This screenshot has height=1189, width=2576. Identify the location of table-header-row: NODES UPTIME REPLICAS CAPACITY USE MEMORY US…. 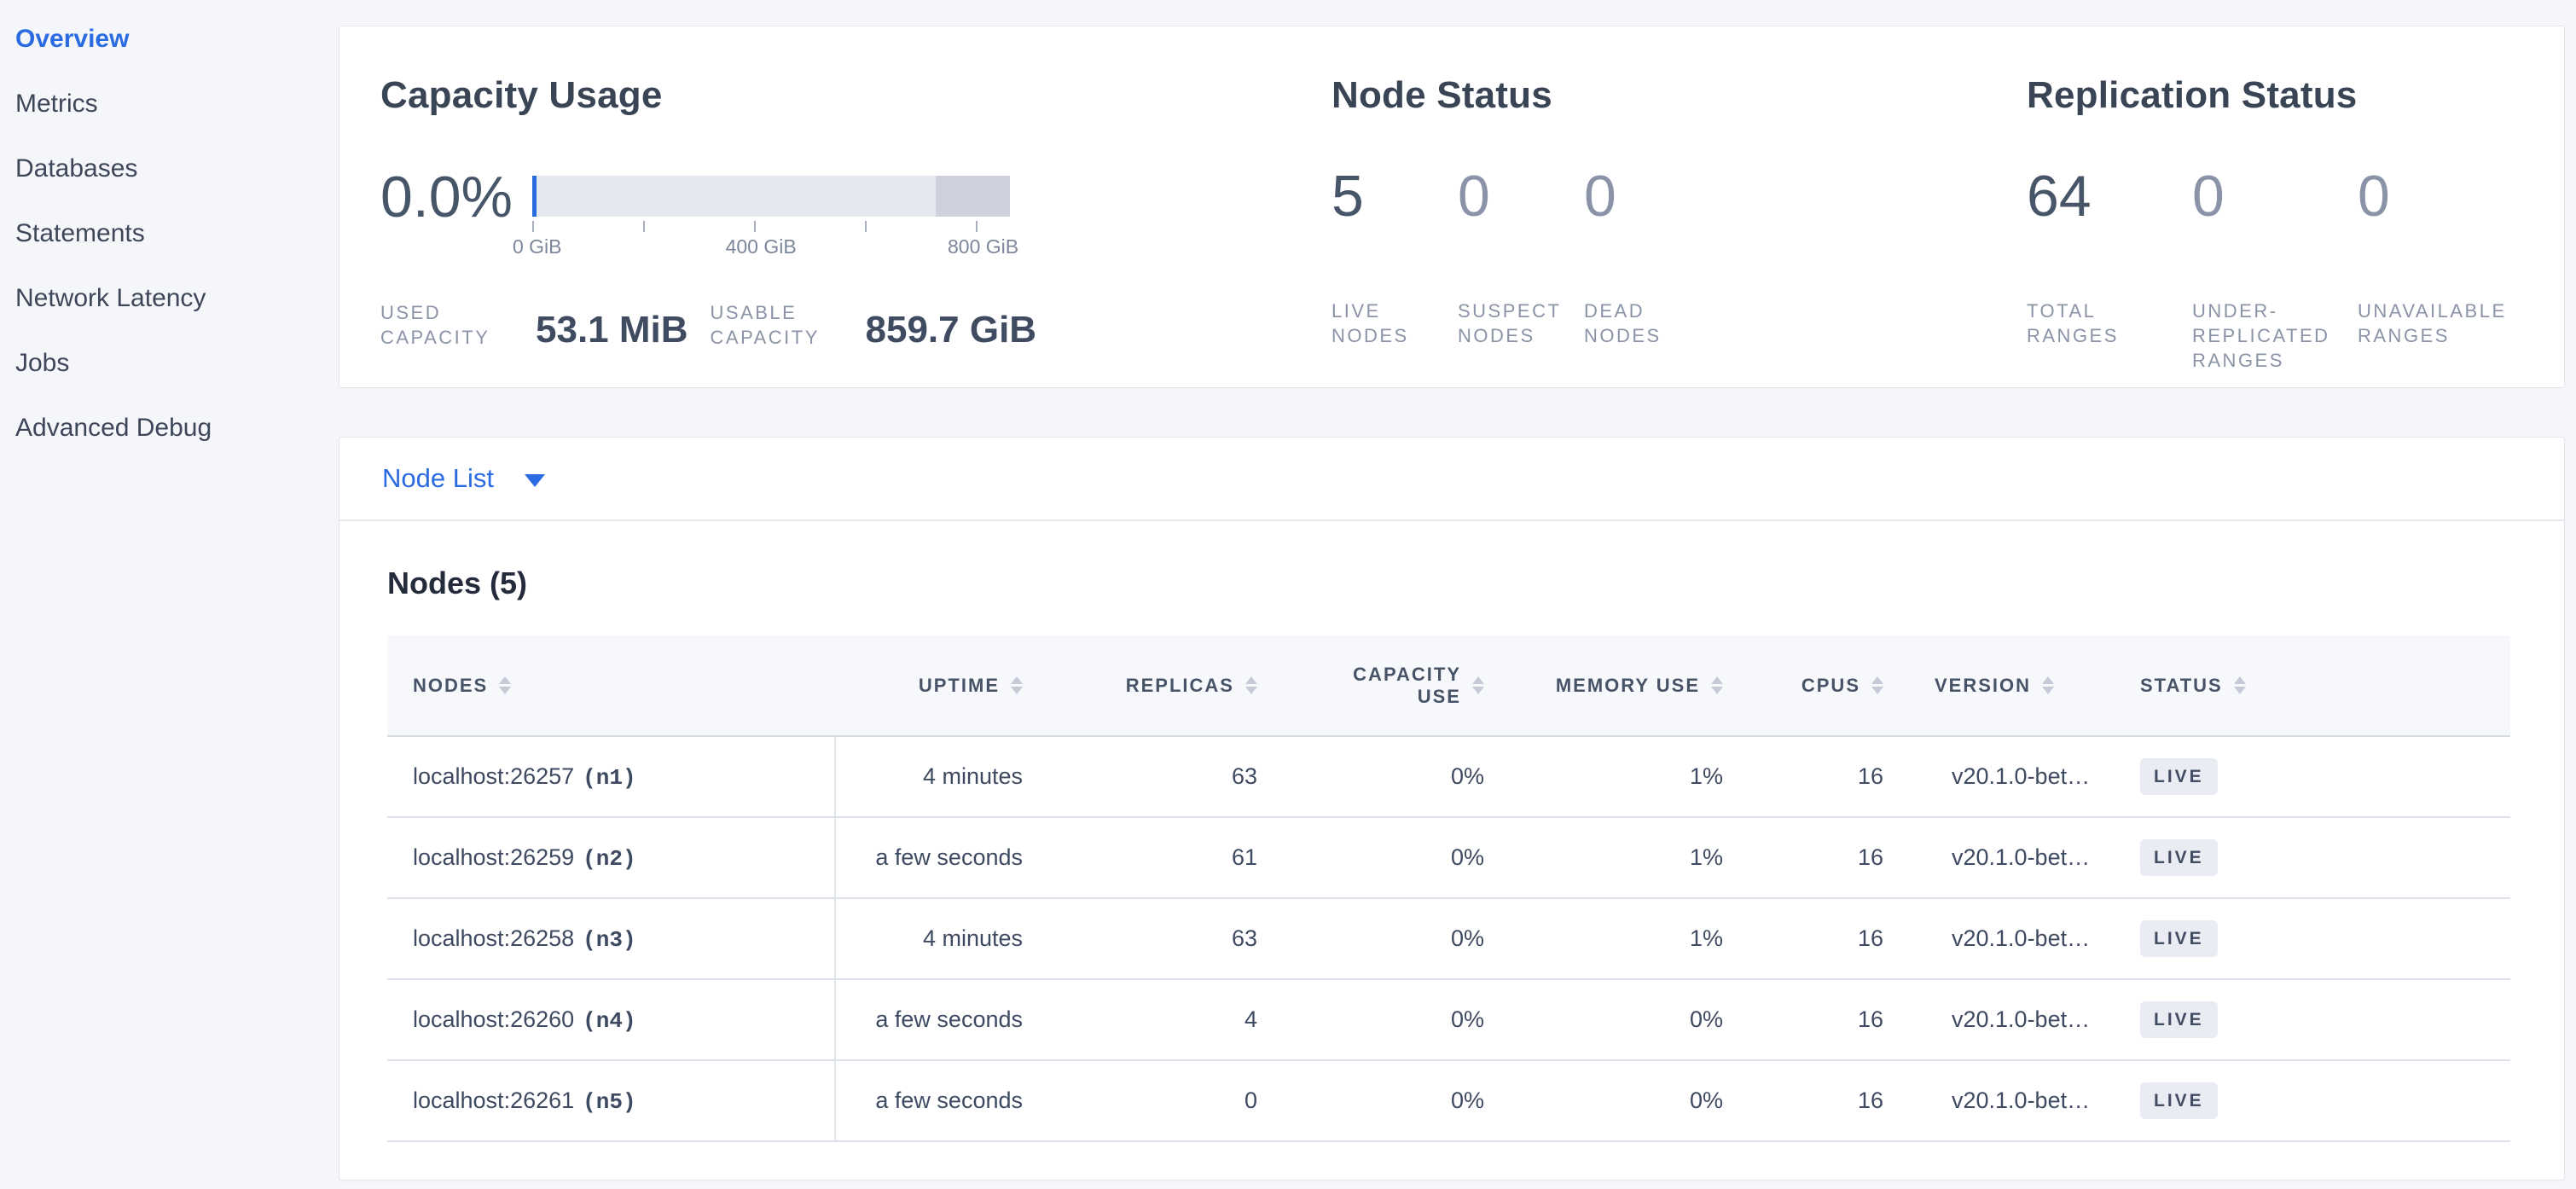
(1448, 686).